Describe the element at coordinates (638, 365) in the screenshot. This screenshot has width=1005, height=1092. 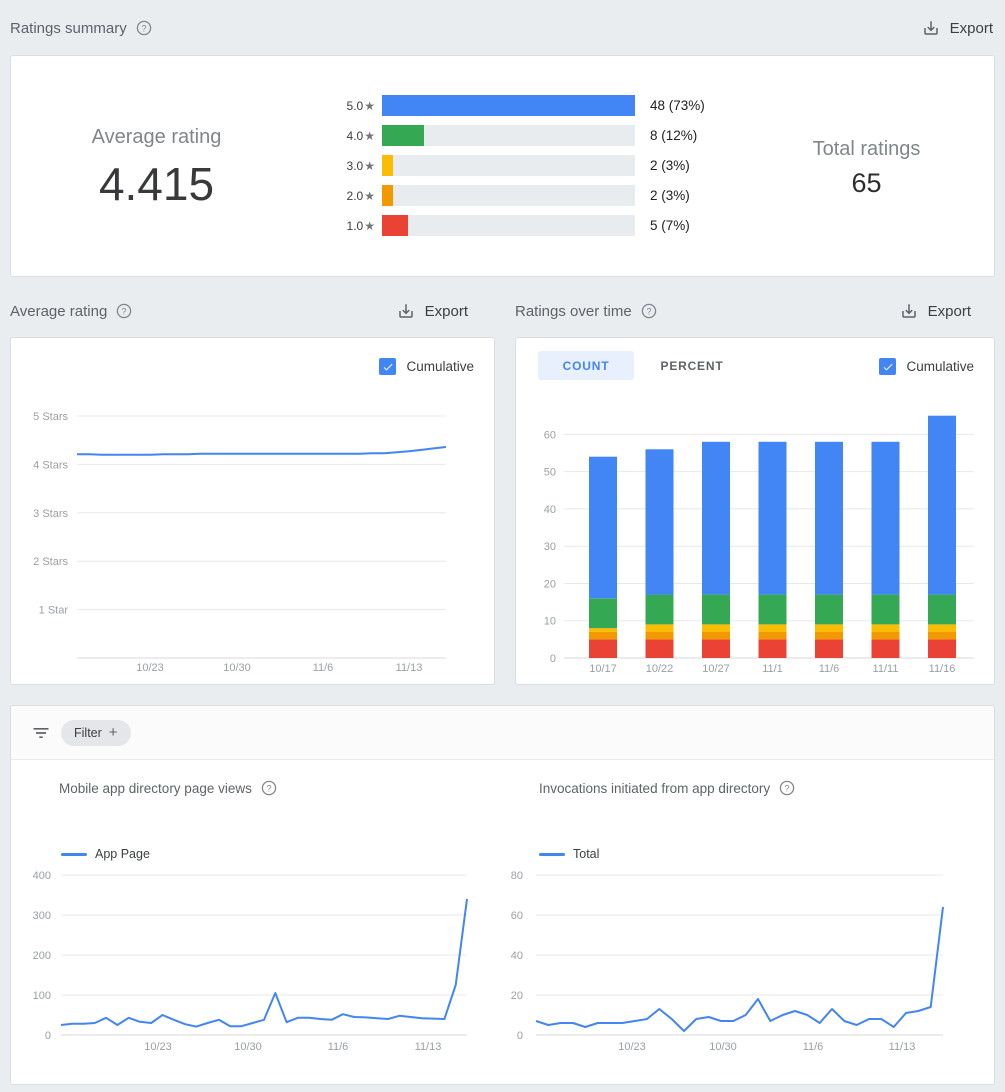
I see `count-percent-tabs: COUNT PERCENT` at that location.